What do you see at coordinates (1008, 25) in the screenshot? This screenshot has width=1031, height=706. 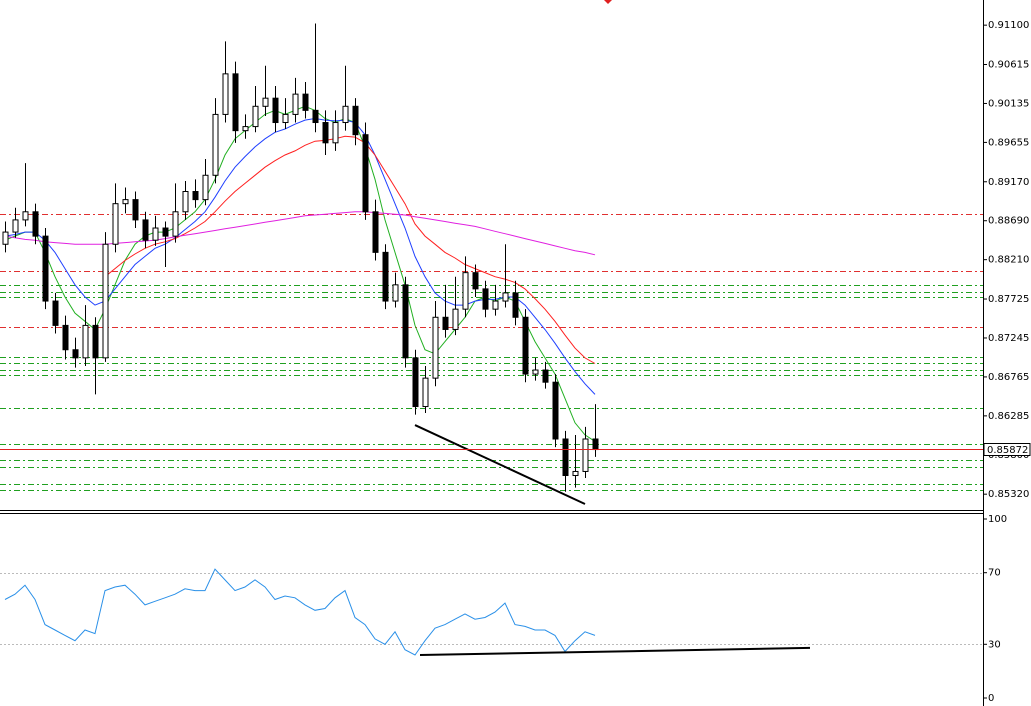 I see `y-tick-label: 0.91100` at bounding box center [1008, 25].